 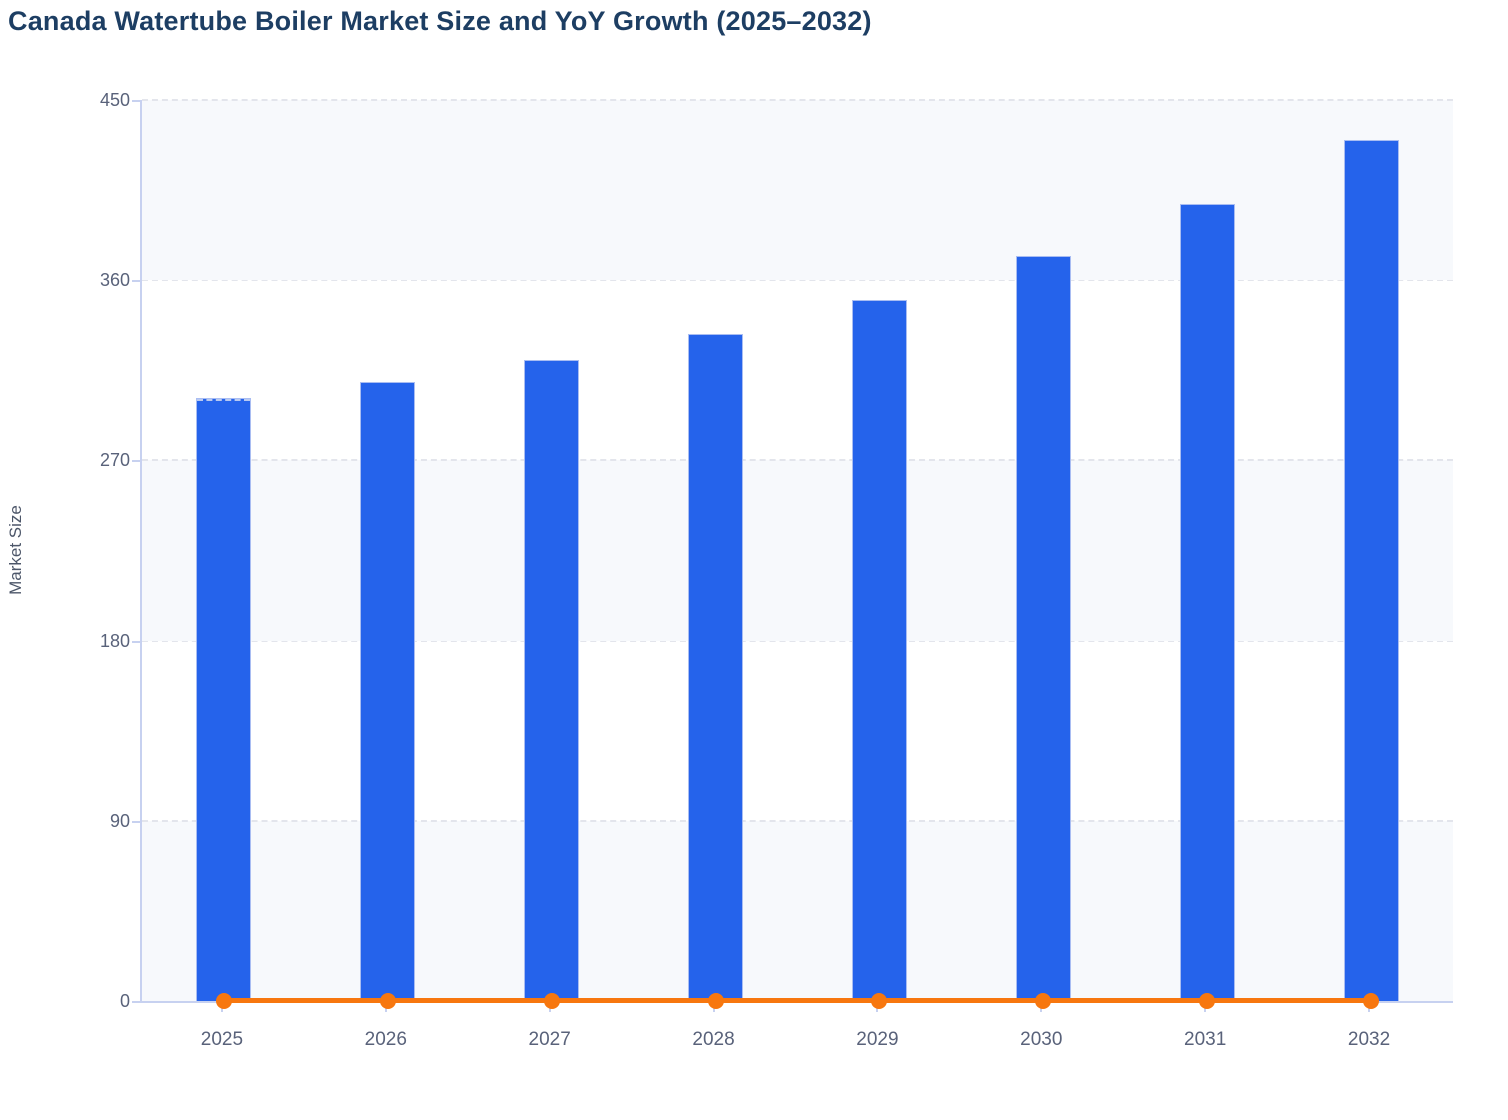 I want to click on y-axis-tick-label: 0, so click(x=124, y=1001).